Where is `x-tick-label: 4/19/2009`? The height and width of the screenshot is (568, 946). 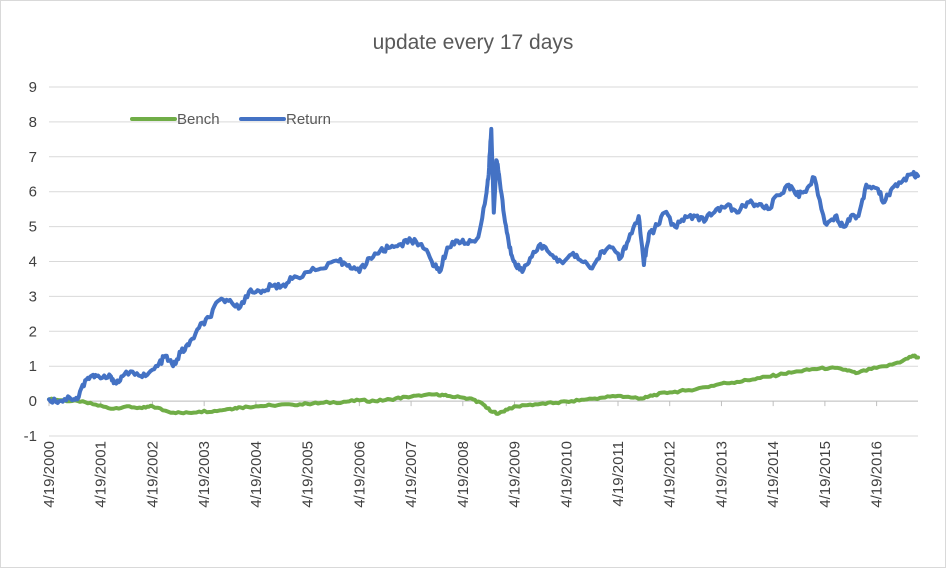 x-tick-label: 4/19/2009 is located at coordinates (515, 474).